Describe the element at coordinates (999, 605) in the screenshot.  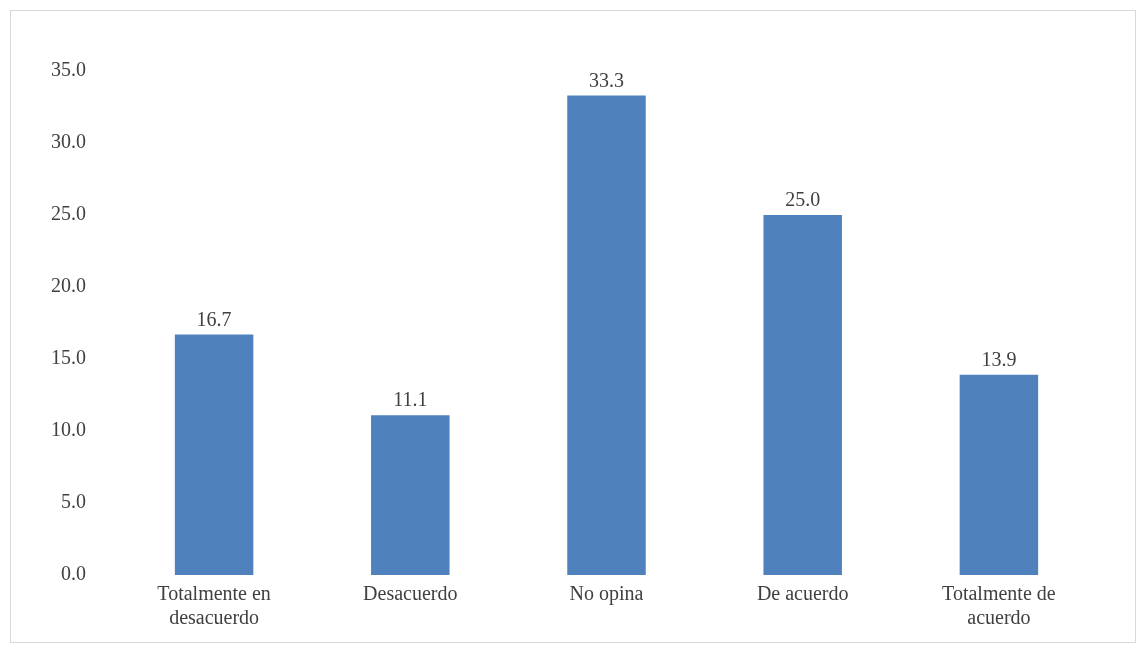
I see `x-tick-label: Totalmente de acuerdo` at that location.